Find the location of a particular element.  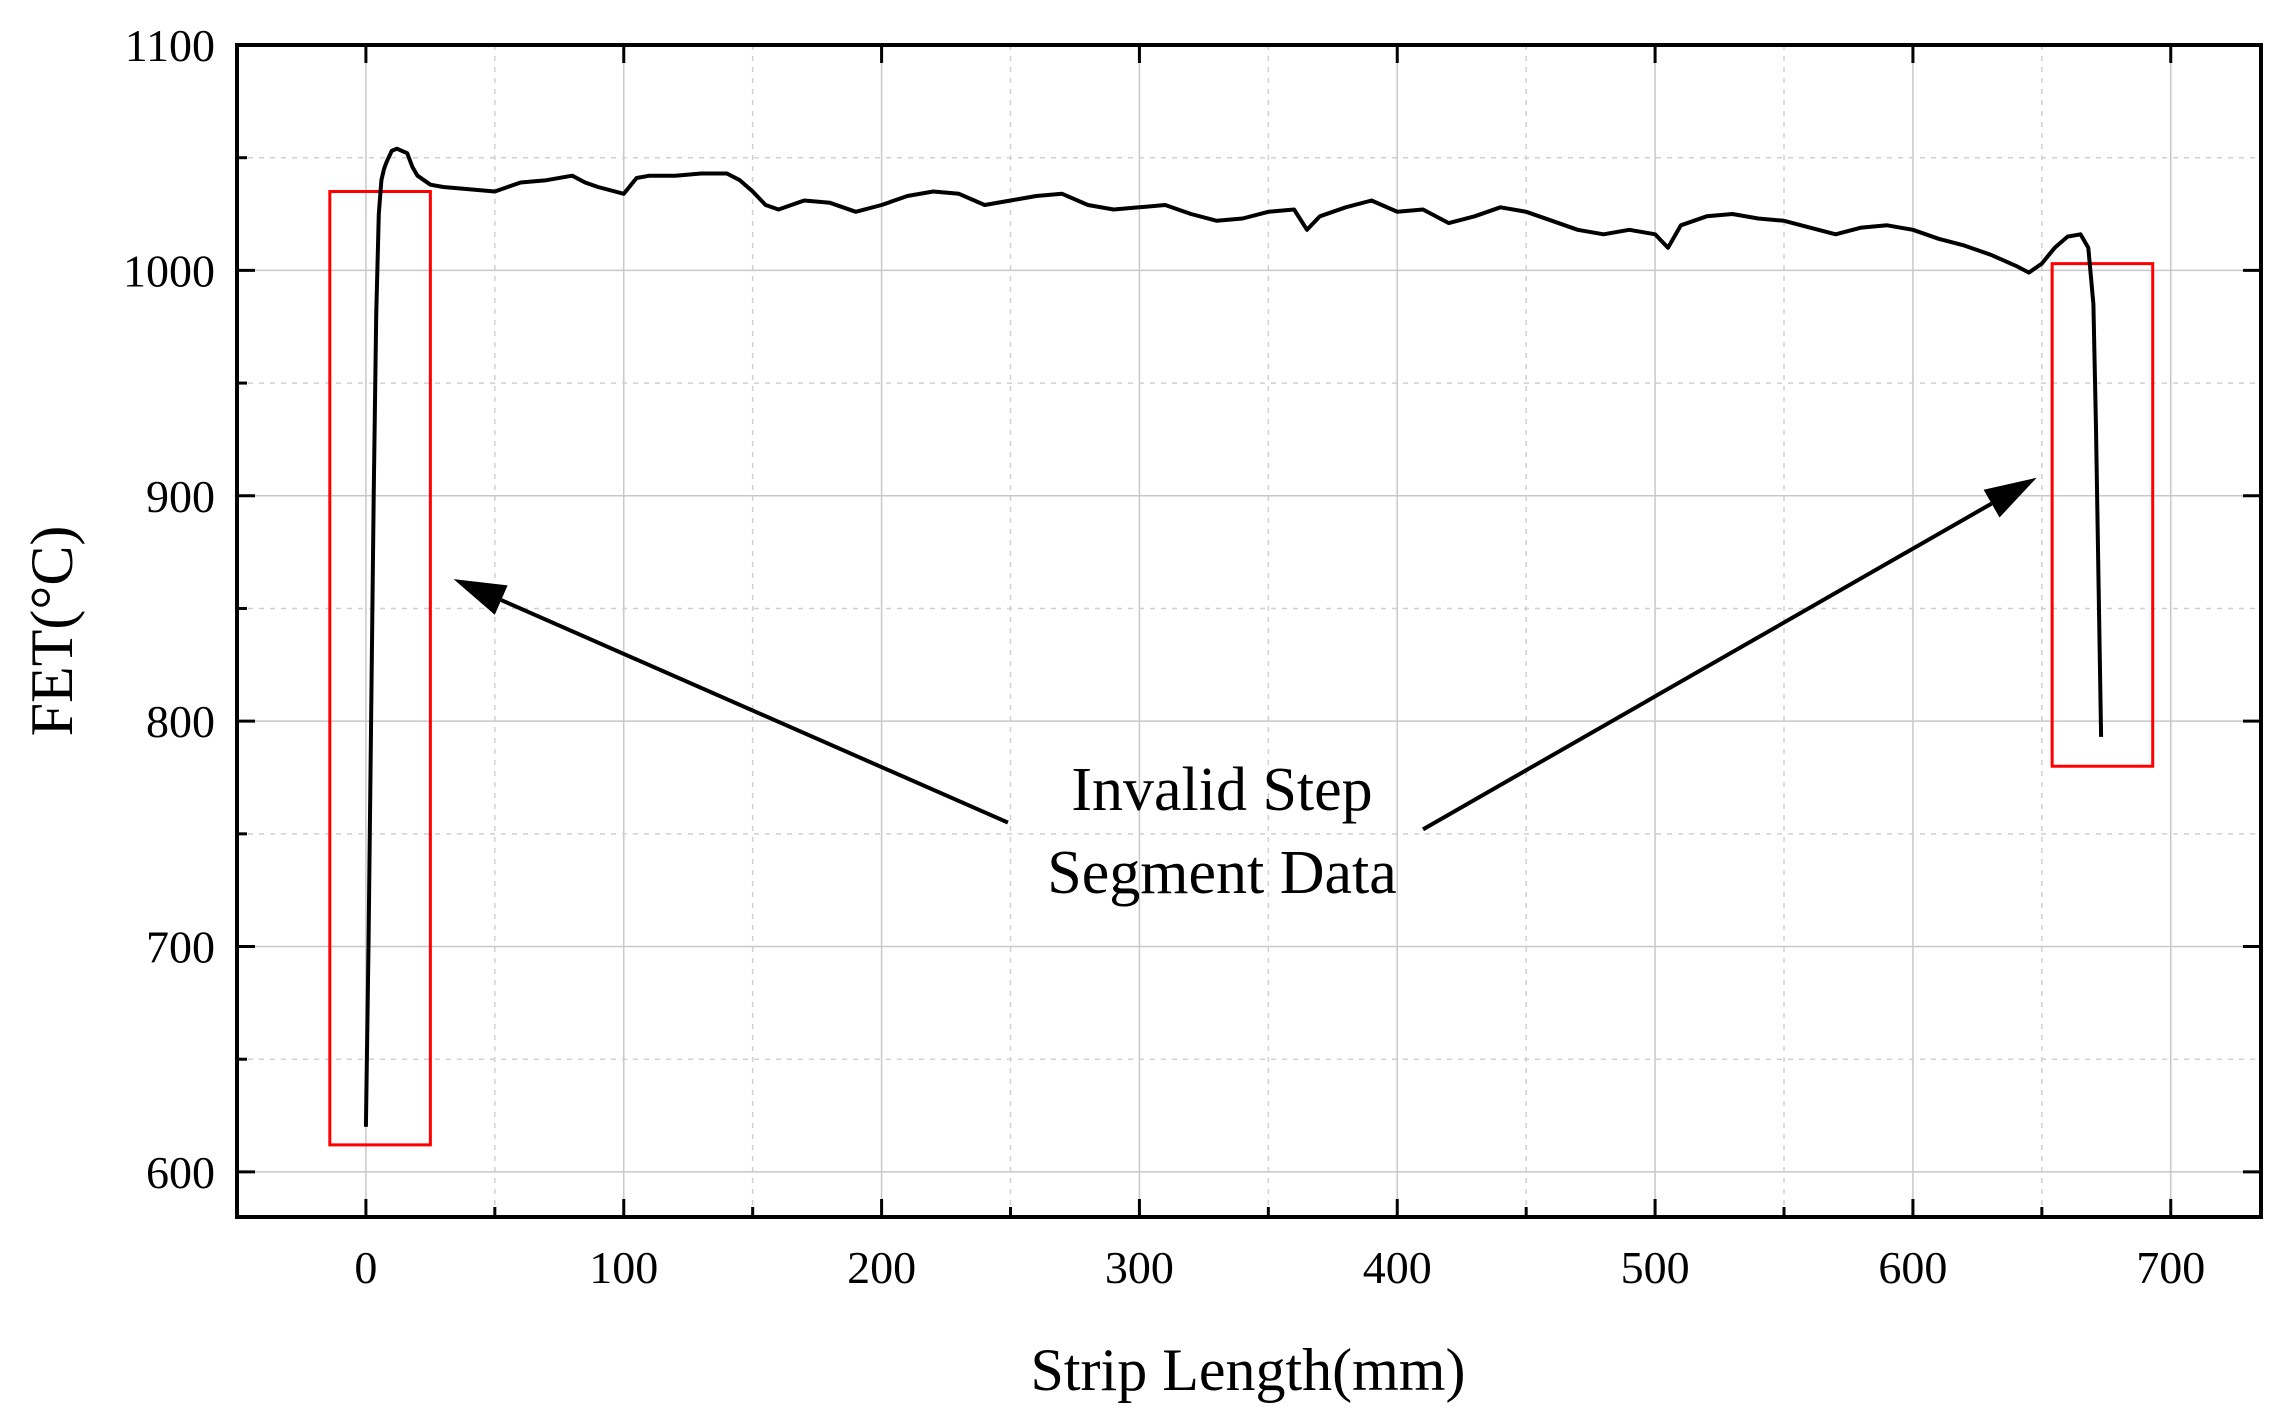

x-tick-label: 0 is located at coordinates (365, 1267).